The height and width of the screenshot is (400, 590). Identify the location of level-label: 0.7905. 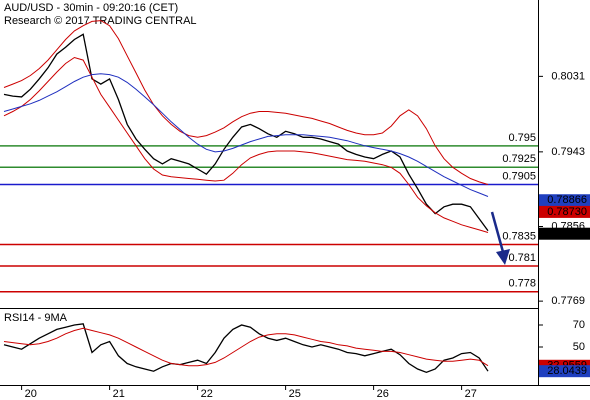
(519, 176).